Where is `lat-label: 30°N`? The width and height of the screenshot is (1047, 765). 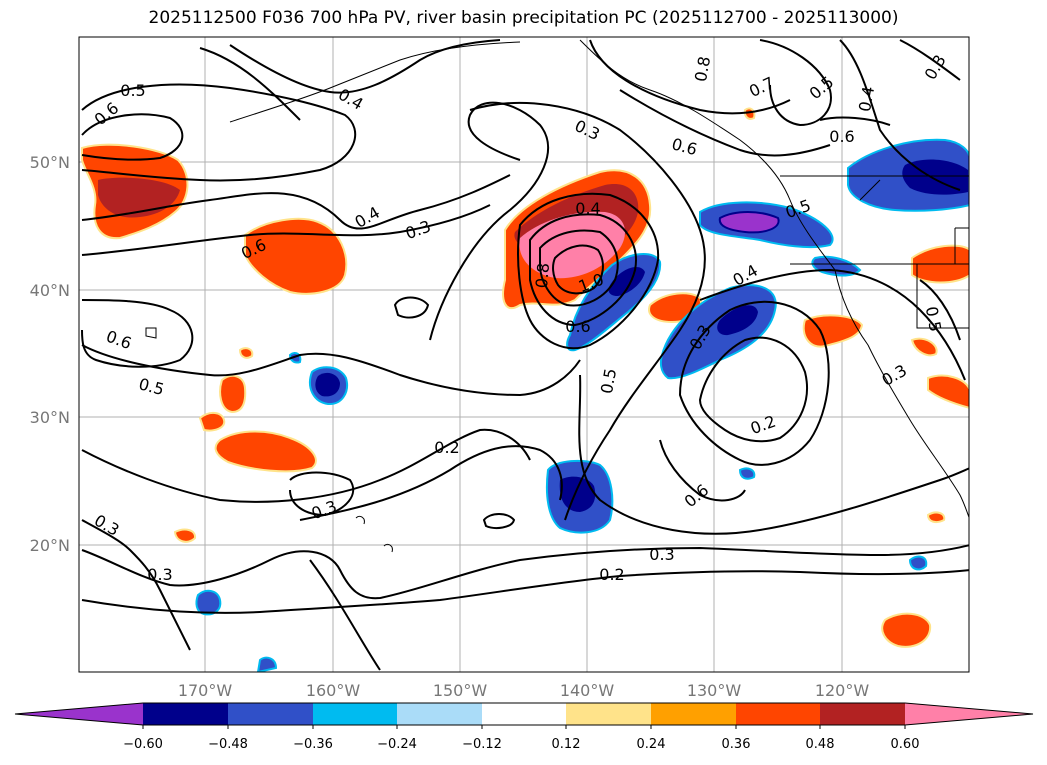 lat-label: 30°N is located at coordinates (50, 417).